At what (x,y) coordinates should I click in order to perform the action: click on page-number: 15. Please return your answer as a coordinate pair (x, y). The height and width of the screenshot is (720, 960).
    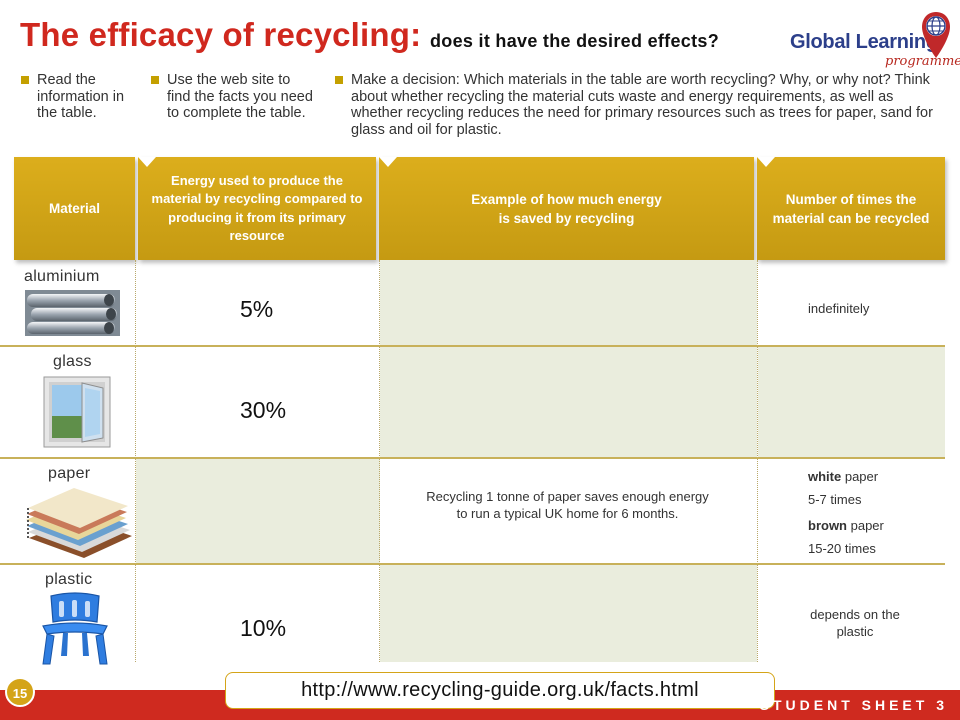
    Looking at the image, I should click on (20, 692).